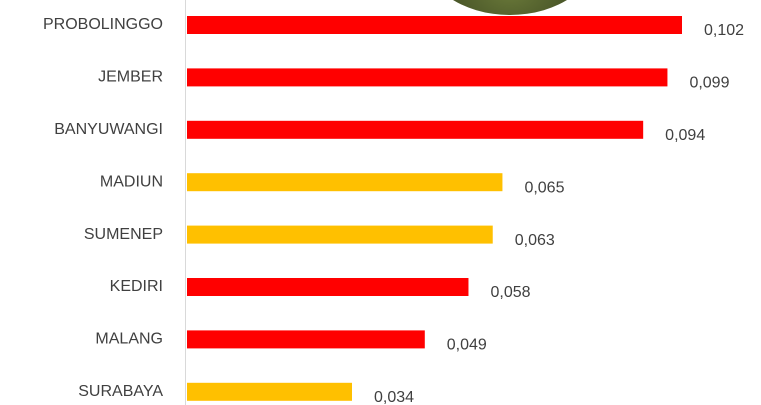  Describe the element at coordinates (103, 24) in the screenshot. I see `category-label: PROBOLINGGO` at that location.